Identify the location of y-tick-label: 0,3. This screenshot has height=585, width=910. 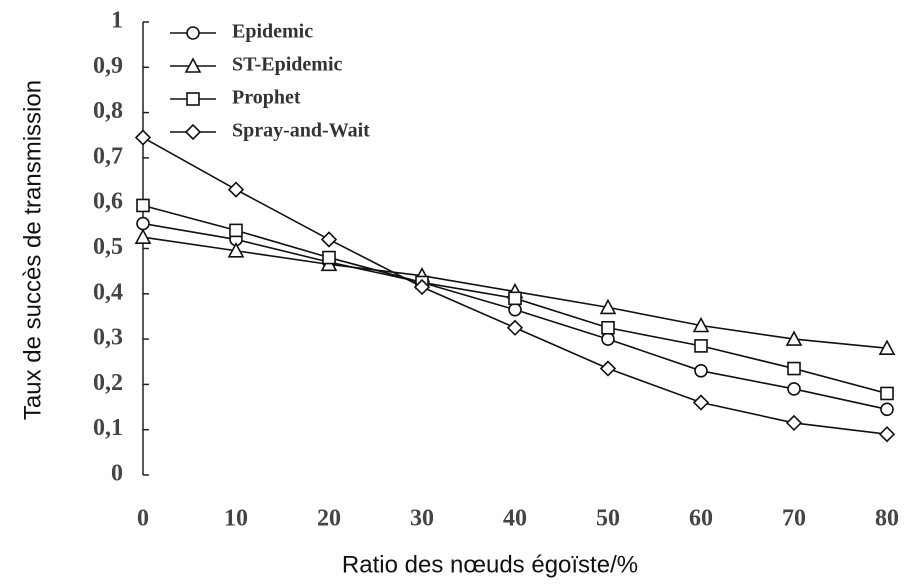
(108, 338).